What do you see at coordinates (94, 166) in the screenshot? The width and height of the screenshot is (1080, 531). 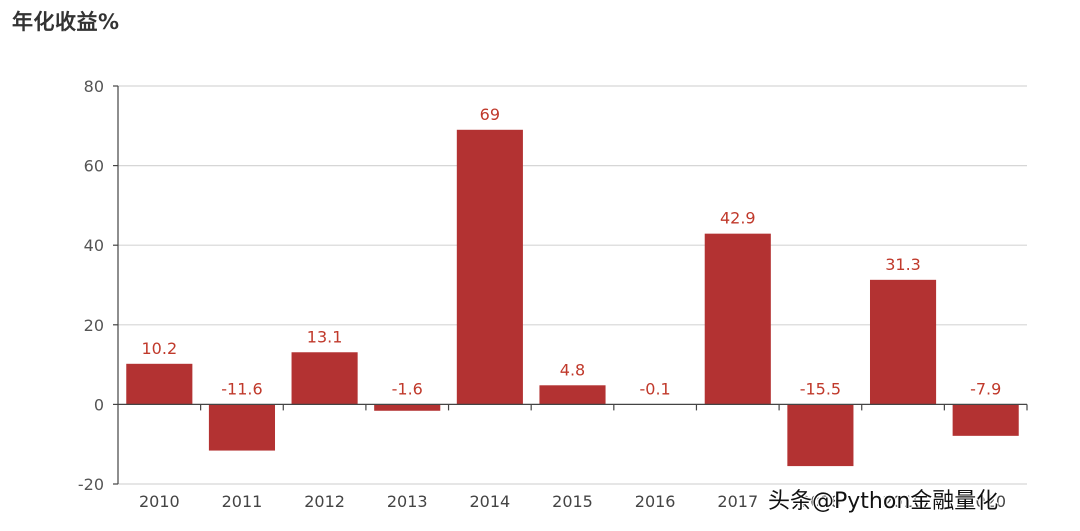 I see `y-tick-label: 60` at bounding box center [94, 166].